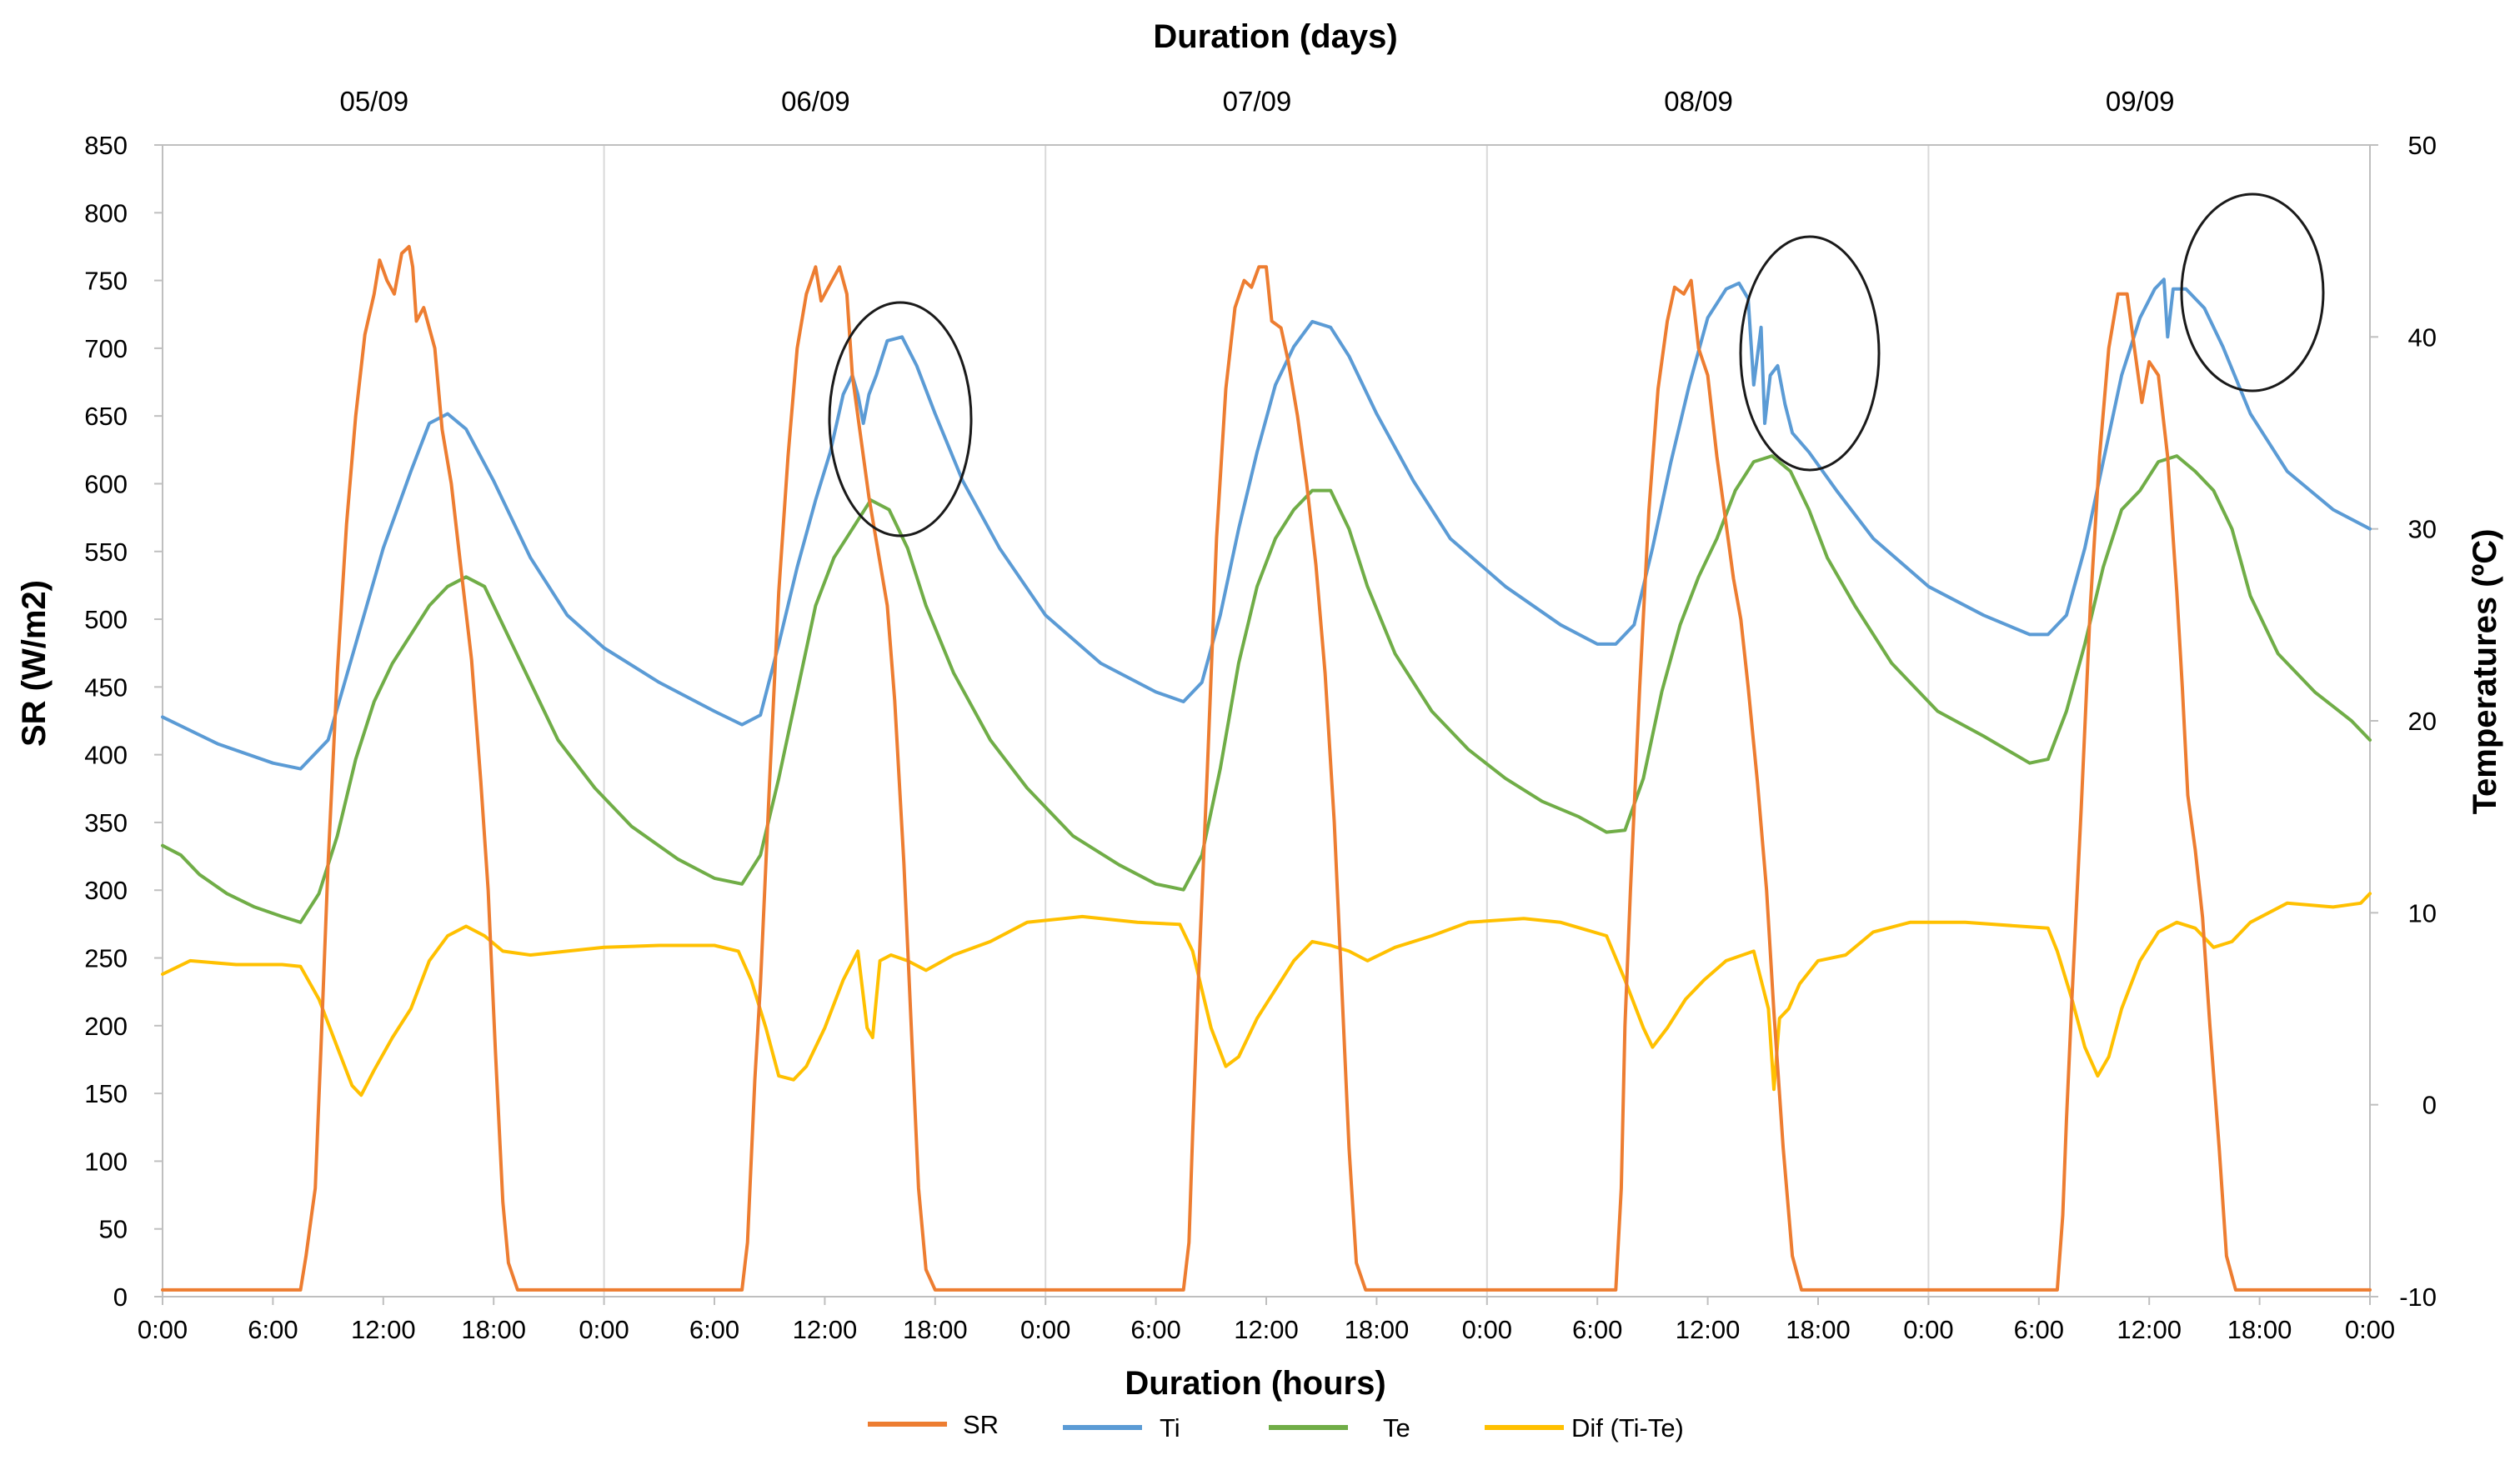 The height and width of the screenshot is (1465, 2520). Describe the element at coordinates (106, 213) in the screenshot. I see `left-tick-label: 800` at that location.